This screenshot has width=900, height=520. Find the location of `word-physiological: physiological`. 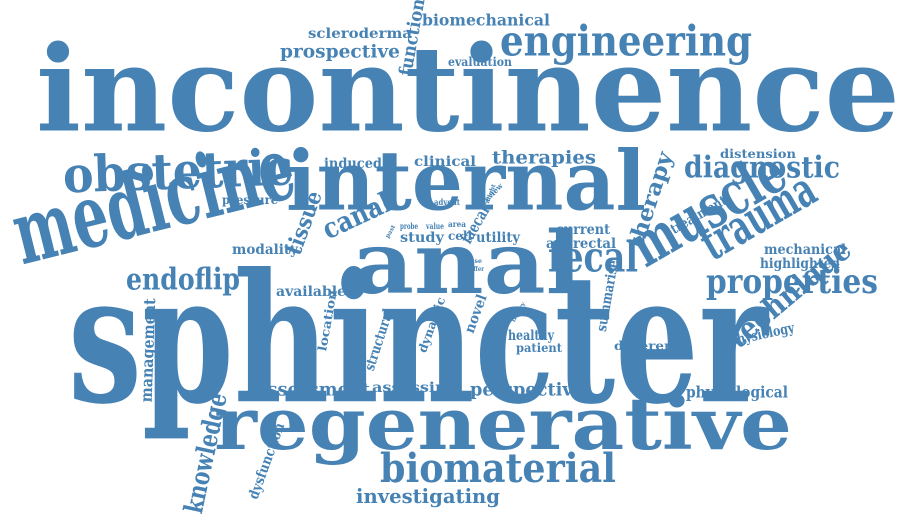

word-physiological: physiological is located at coordinates (737, 392).